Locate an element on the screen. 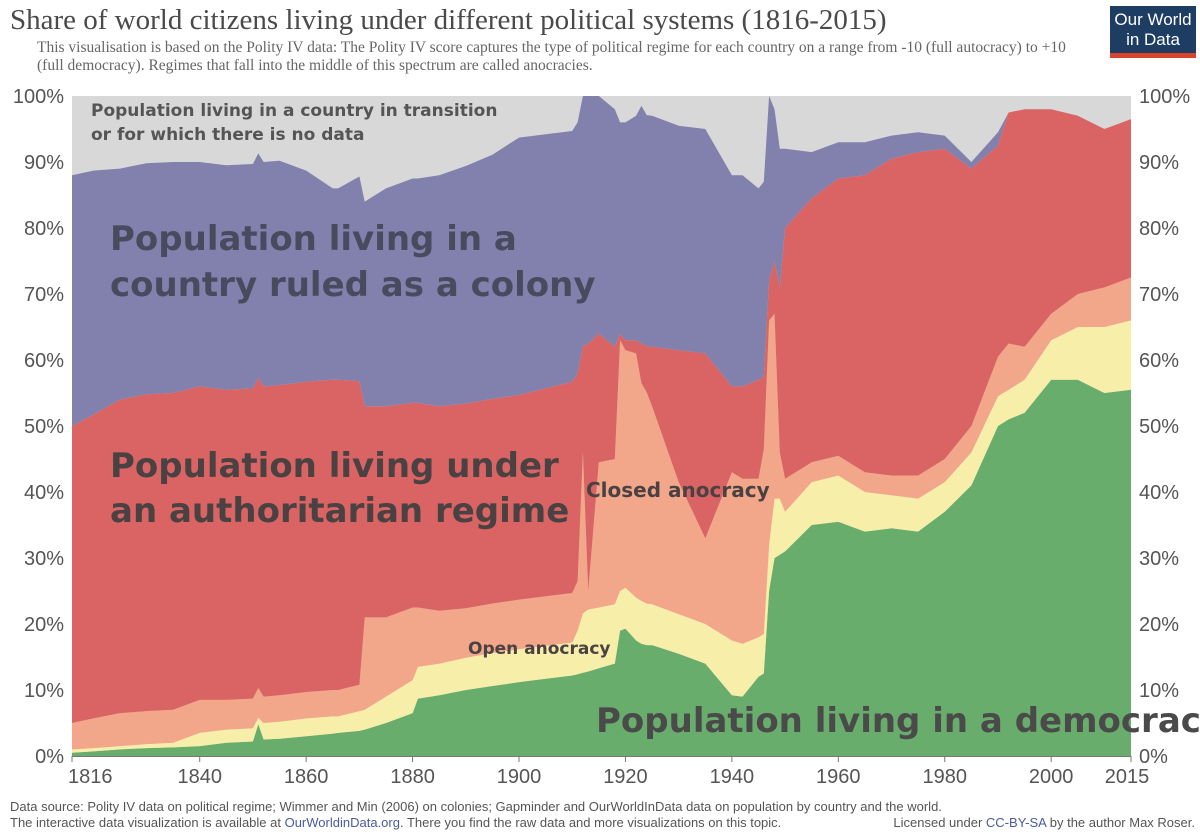 Image resolution: width=1200 pixels, height=840 pixels. annotation-colony-line-1: Population living in a is located at coordinates (313, 239).